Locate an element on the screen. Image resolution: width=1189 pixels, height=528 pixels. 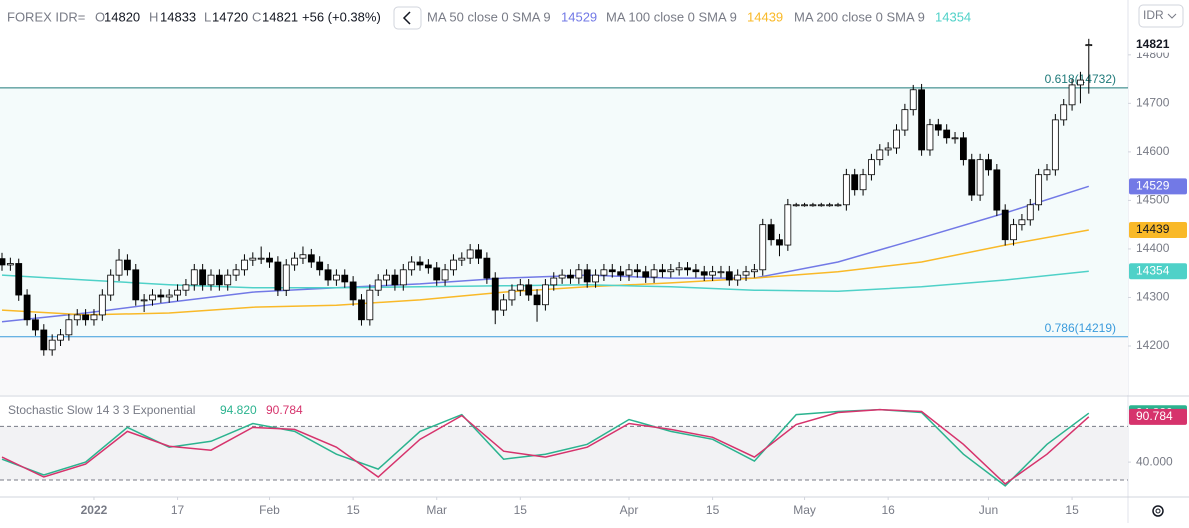
x-tick-label: Apr is located at coordinates (629, 510).